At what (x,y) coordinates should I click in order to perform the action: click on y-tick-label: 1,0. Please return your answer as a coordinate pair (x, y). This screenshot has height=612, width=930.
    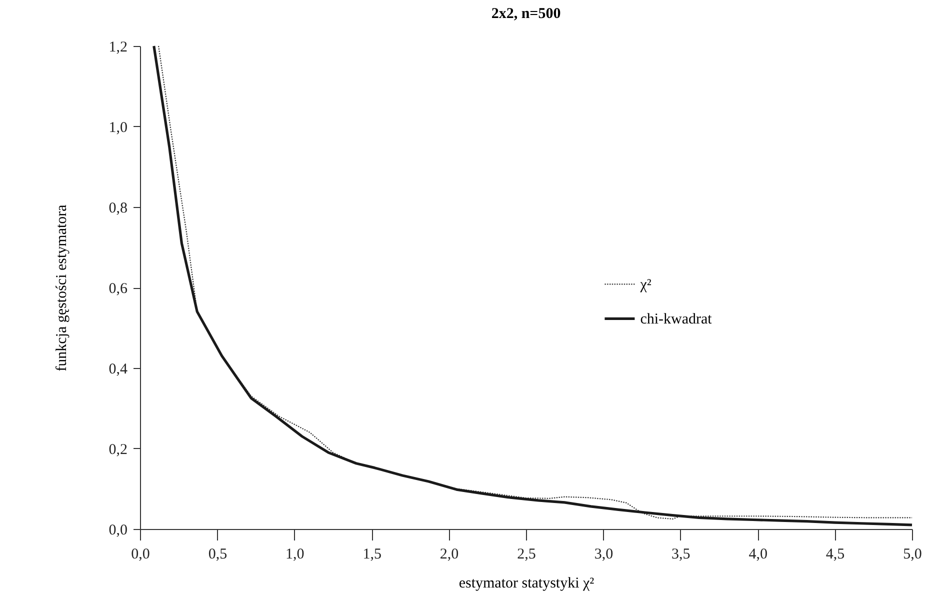
    Looking at the image, I should click on (118, 128).